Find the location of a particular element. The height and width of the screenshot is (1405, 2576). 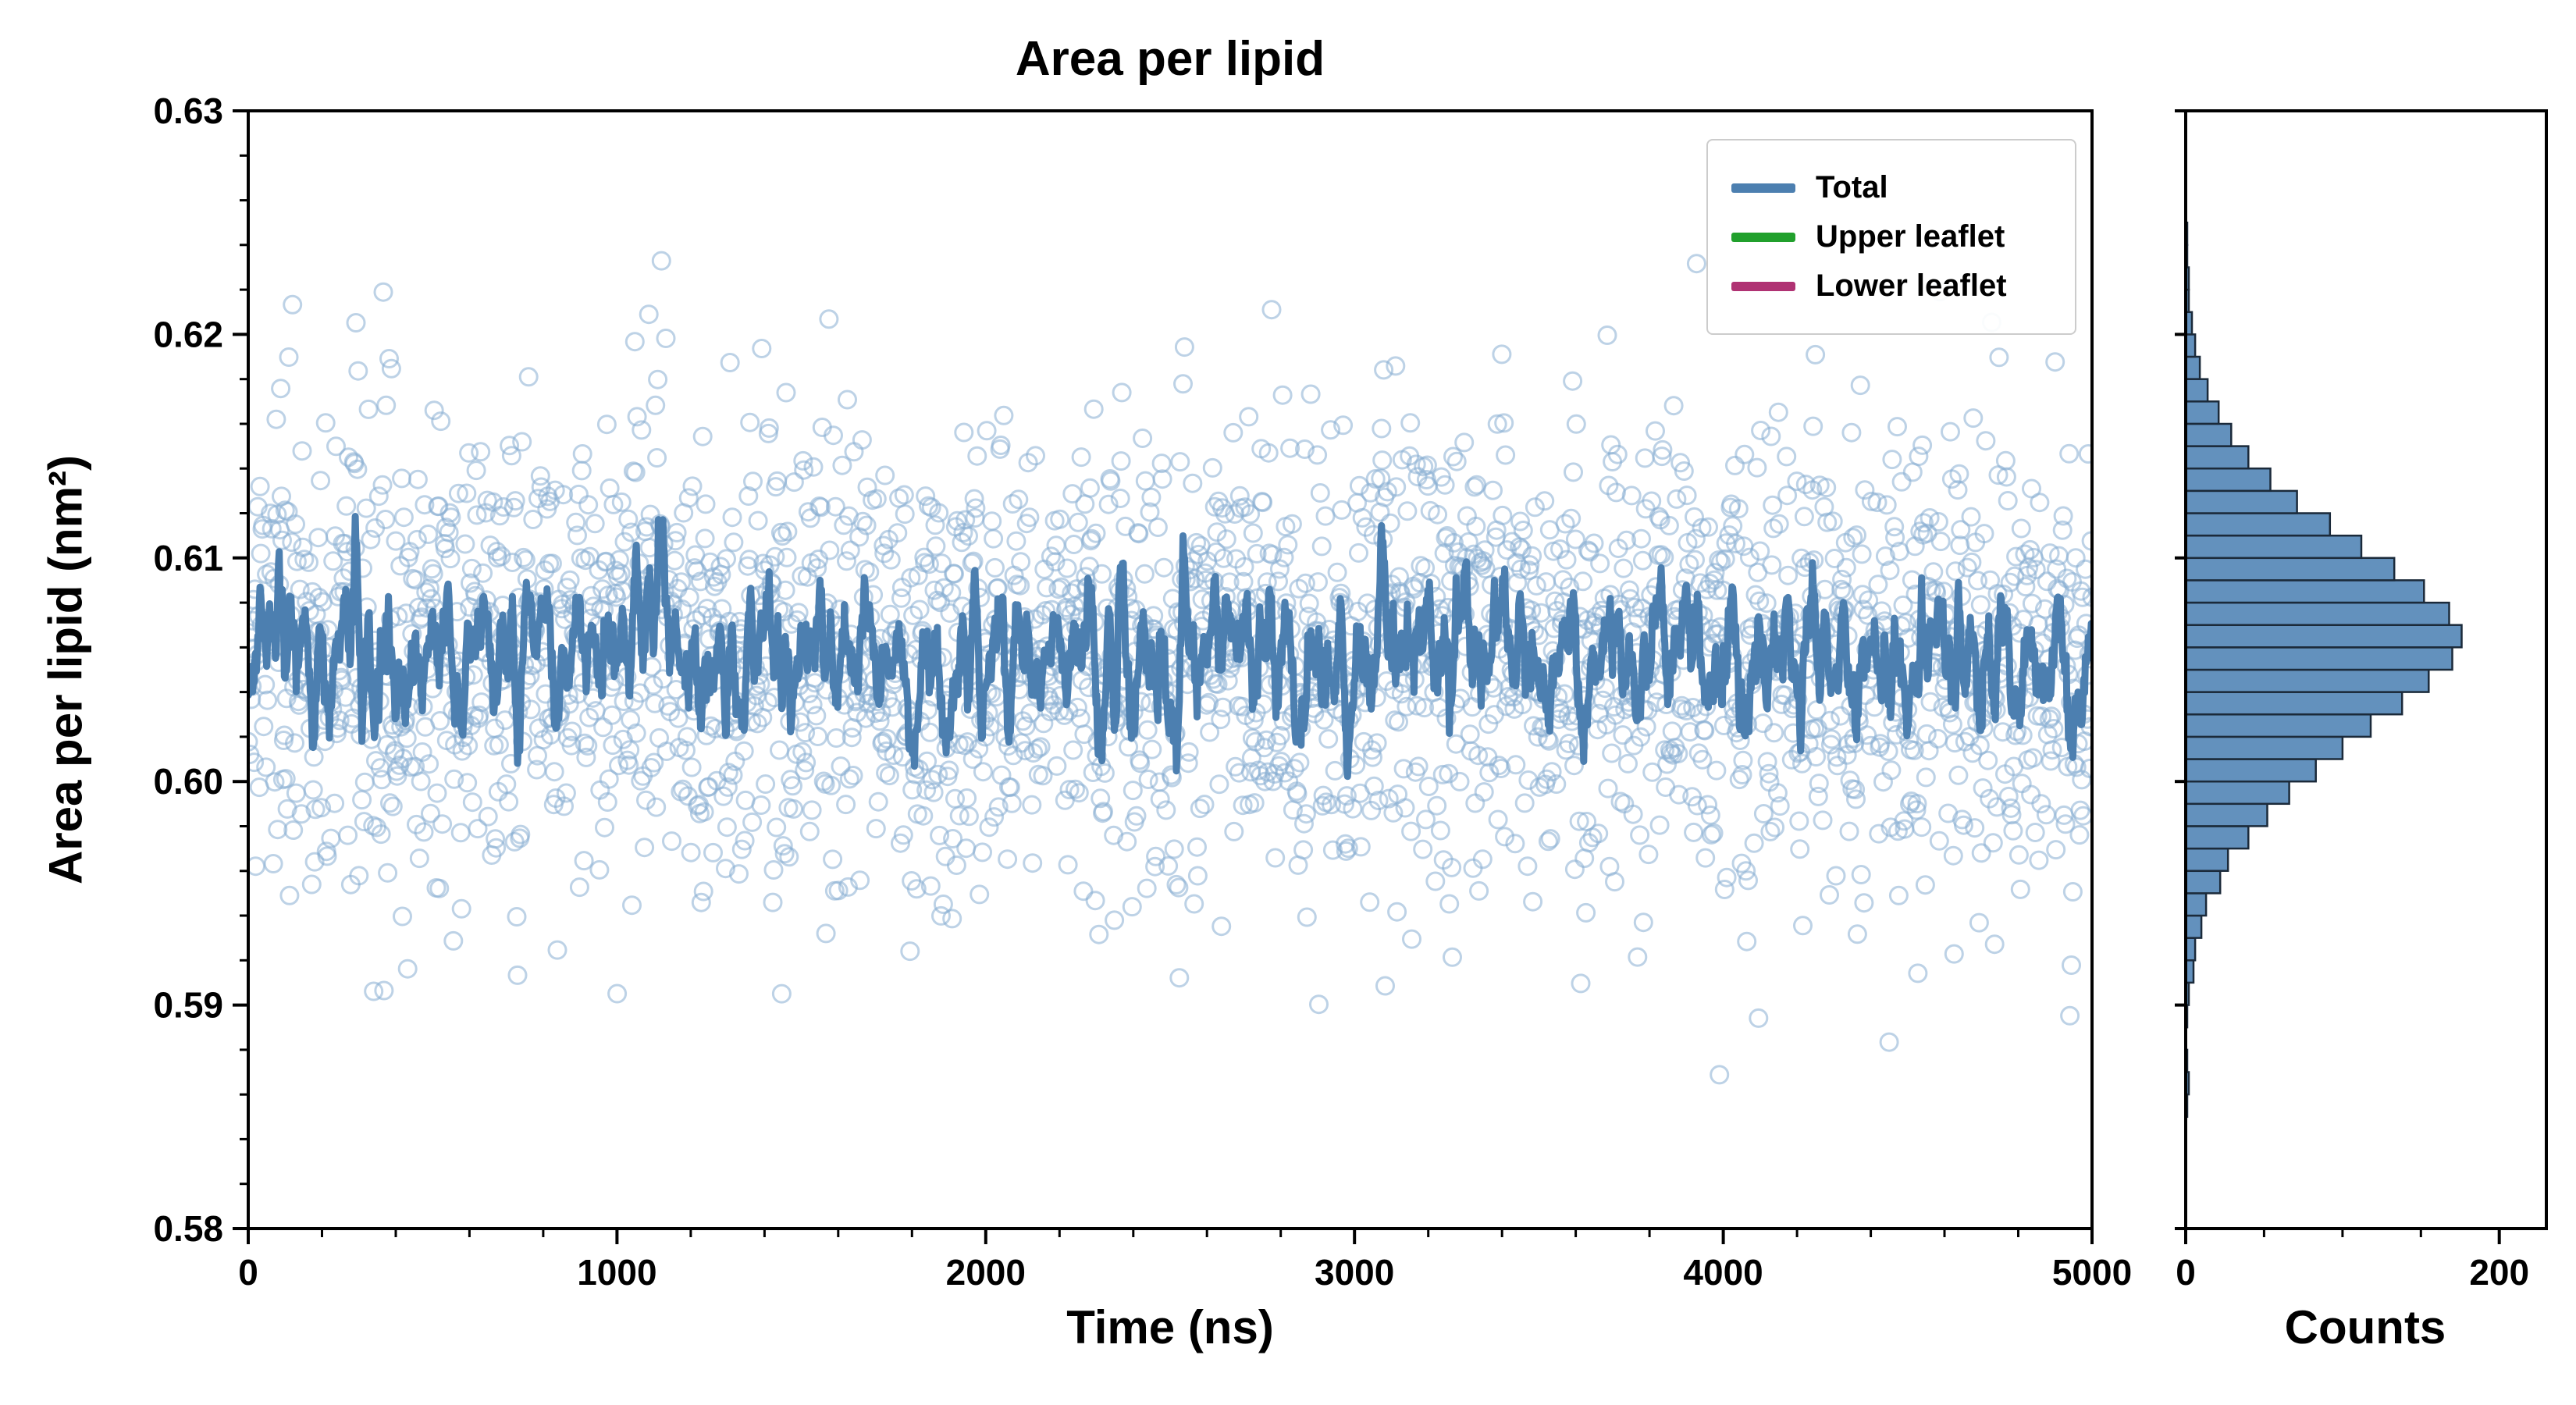

svg-text: 3000 is located at coordinates (1354, 1273).